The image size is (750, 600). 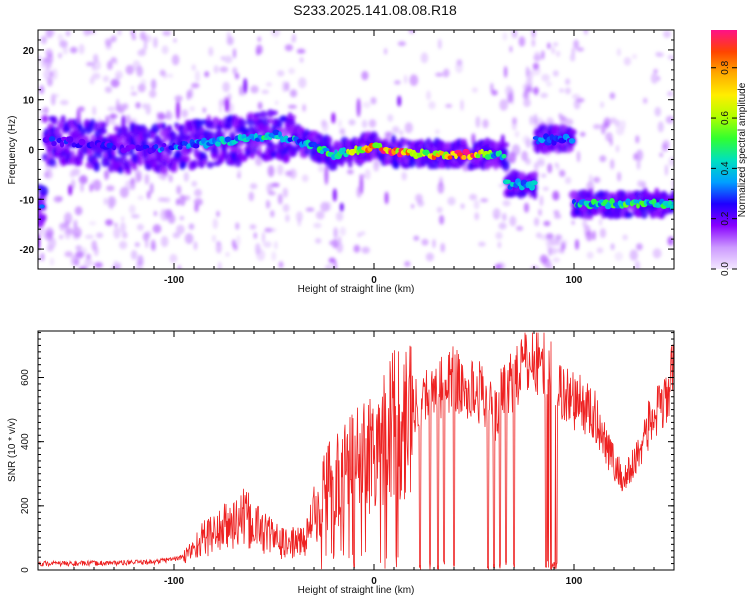 I want to click on snr-y-tick-label: 400, so click(x=25, y=441).